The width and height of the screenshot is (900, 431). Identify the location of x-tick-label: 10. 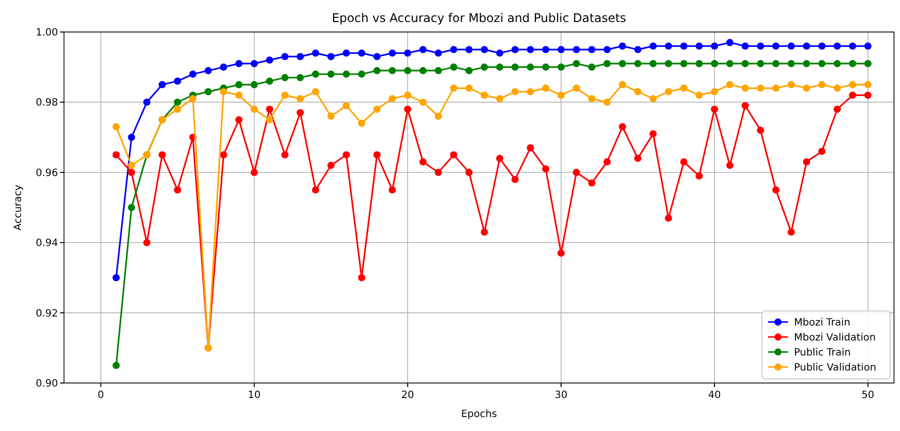
(254, 395).